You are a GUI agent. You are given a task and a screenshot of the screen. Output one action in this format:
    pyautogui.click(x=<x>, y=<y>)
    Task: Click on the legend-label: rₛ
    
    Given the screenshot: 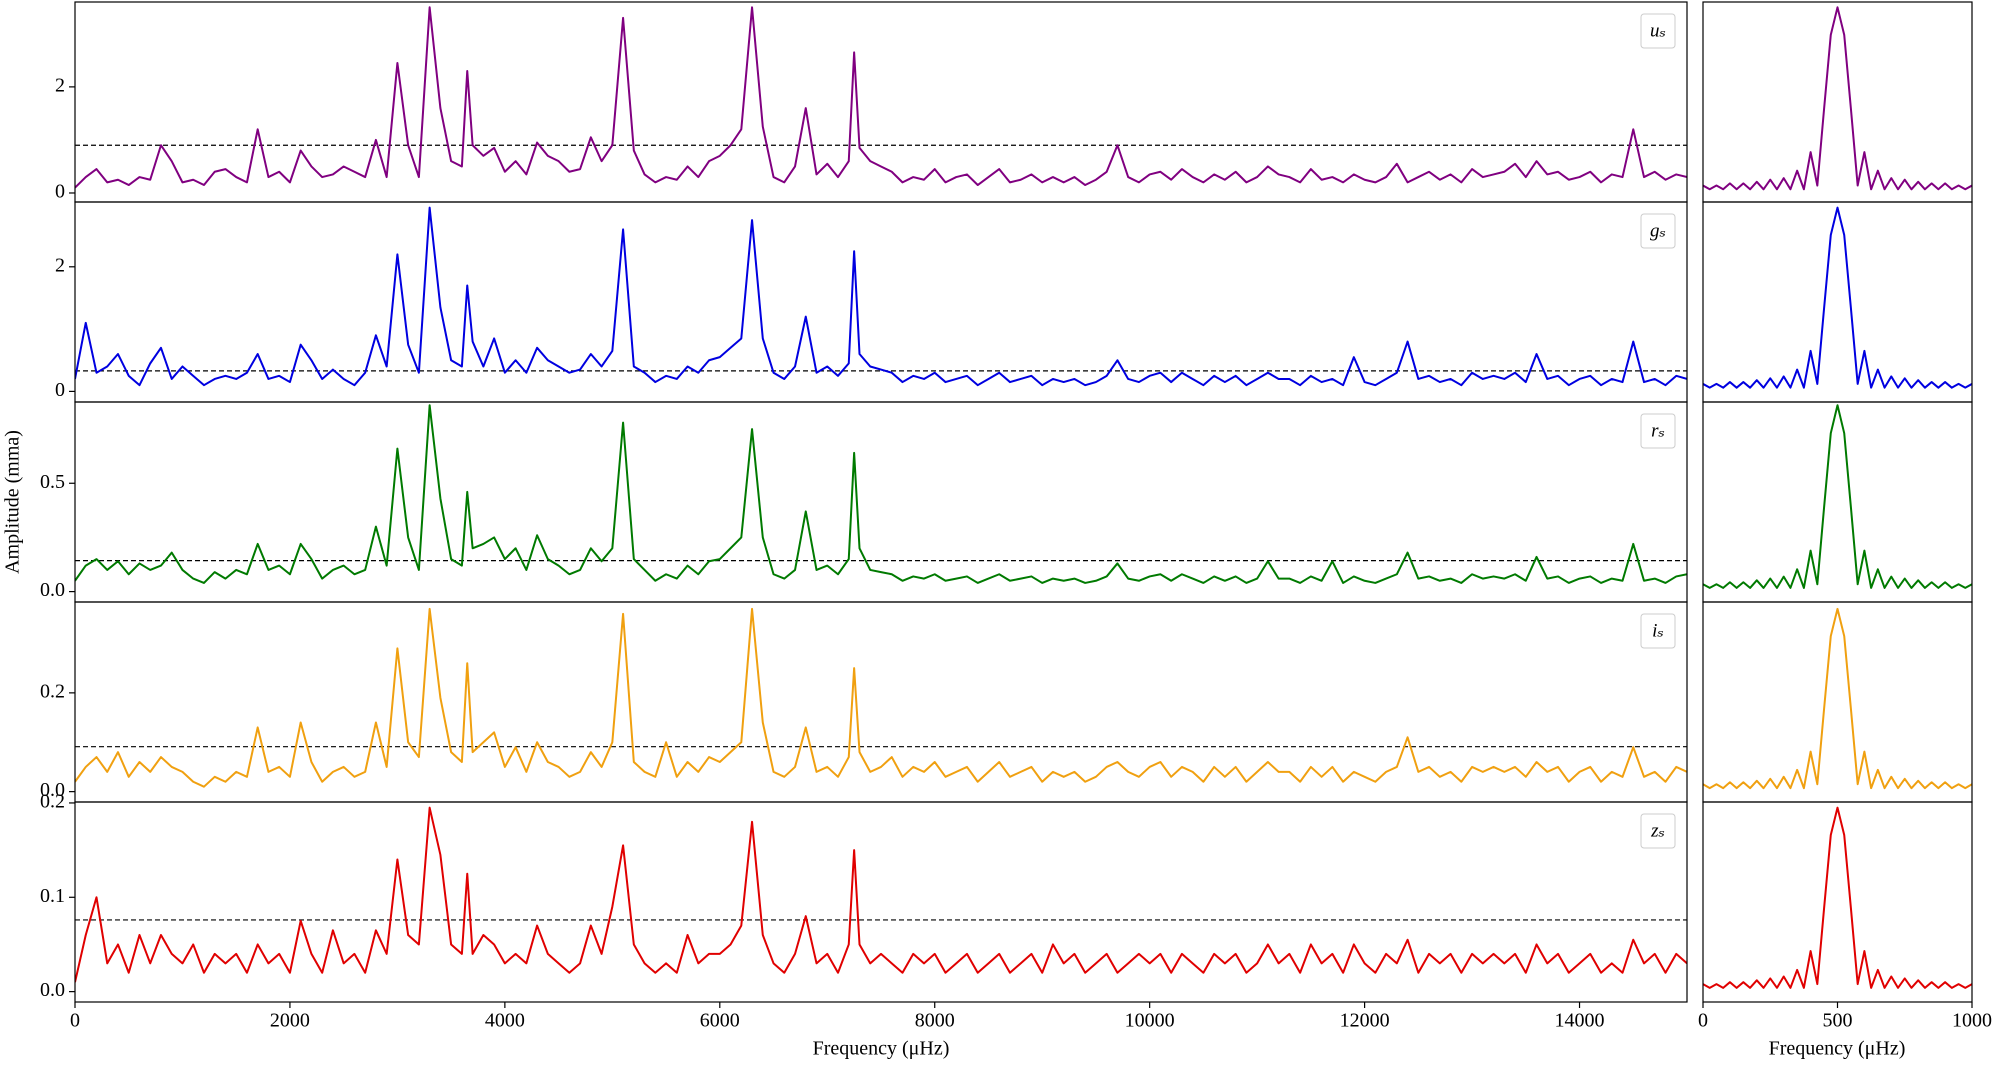 What is the action you would take?
    pyautogui.click(x=1658, y=430)
    